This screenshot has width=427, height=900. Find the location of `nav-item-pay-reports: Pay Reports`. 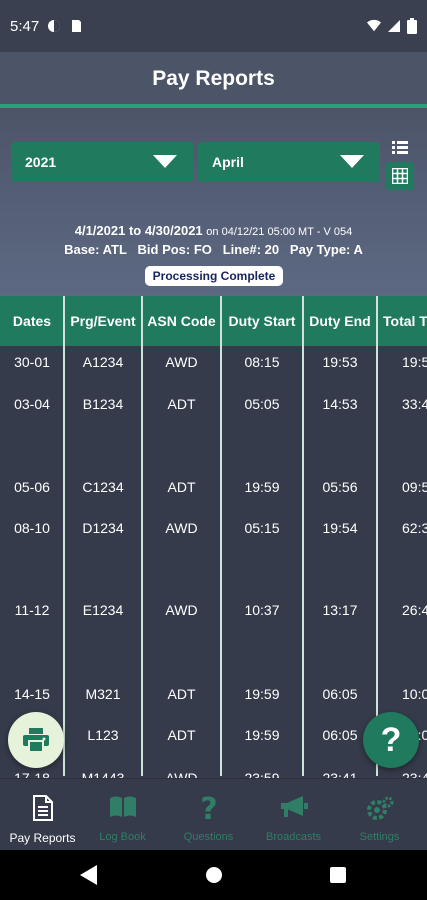

nav-item-pay-reports: Pay Reports is located at coordinates (42, 815).